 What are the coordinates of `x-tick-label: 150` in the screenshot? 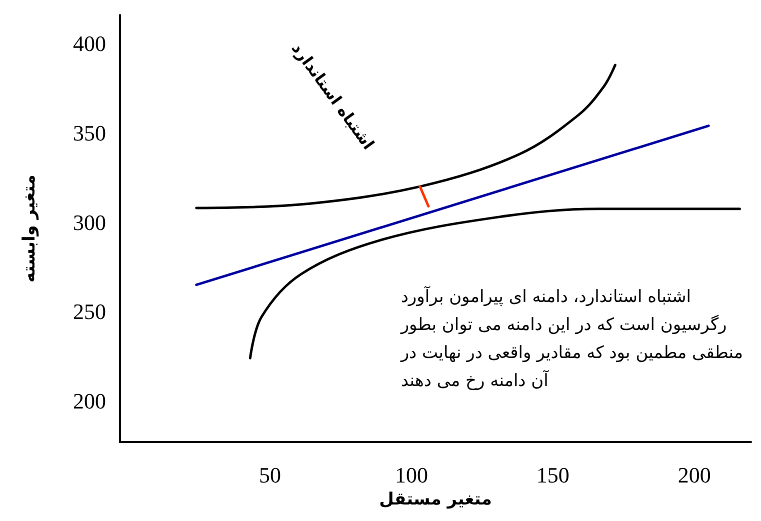 It's located at (553, 475).